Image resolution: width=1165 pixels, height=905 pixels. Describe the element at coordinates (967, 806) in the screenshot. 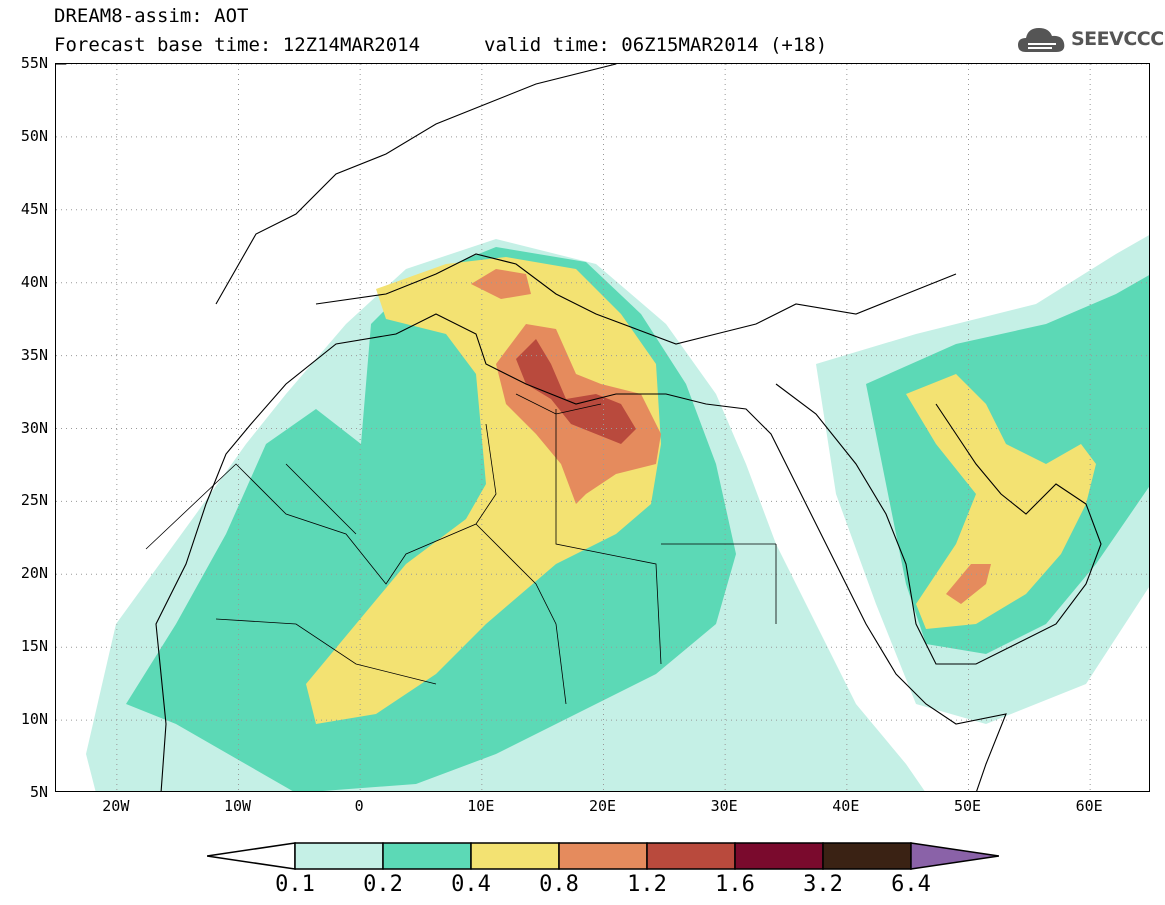

I see `longitude-label: 50E` at that location.